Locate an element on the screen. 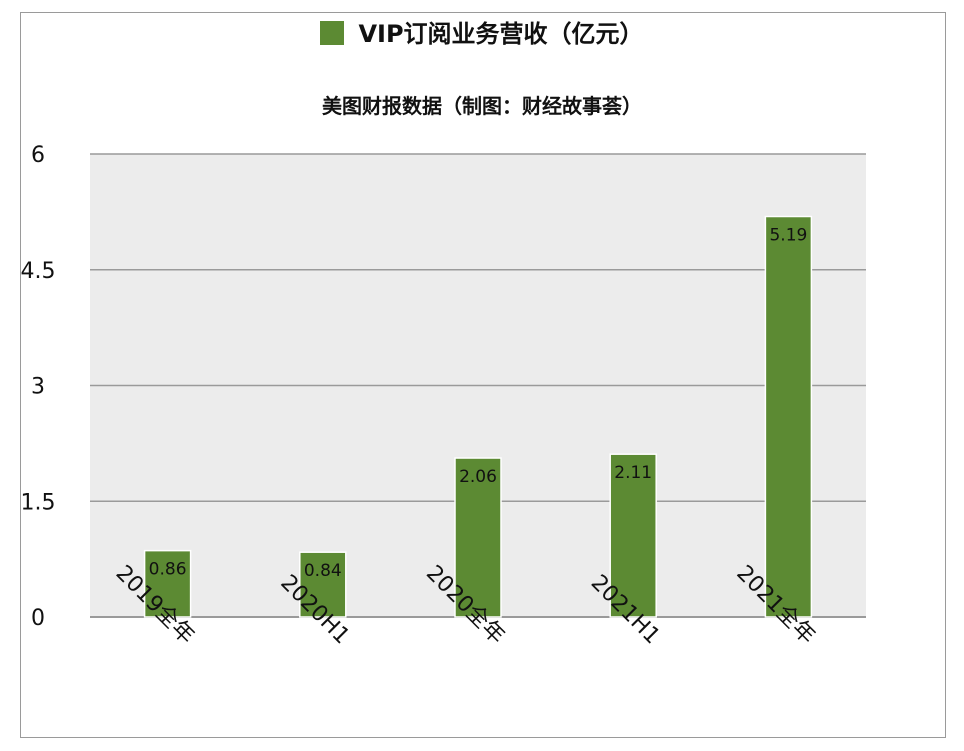 This screenshot has width=964, height=751. bar-value-label: 0.84 is located at coordinates (323, 571).